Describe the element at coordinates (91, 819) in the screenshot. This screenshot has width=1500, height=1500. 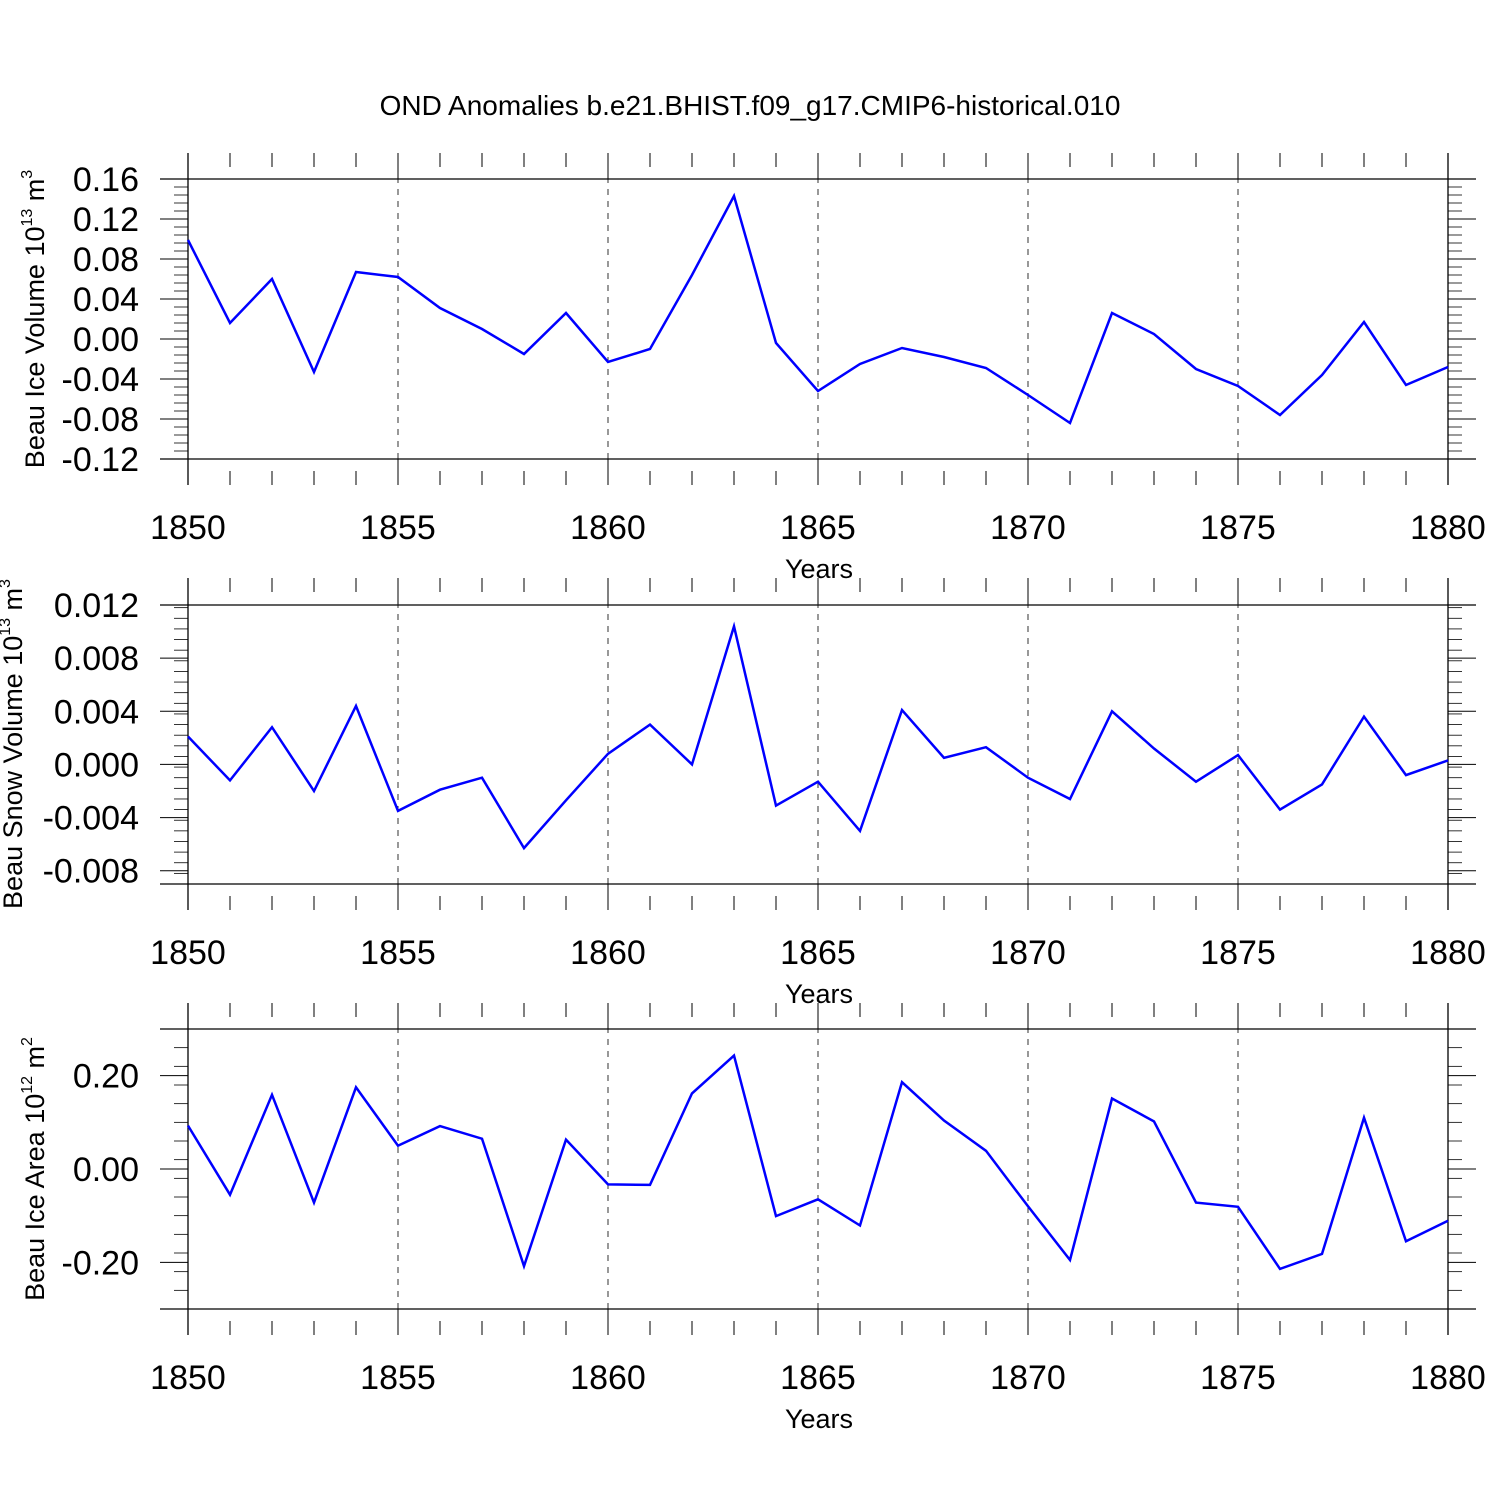
I see `y-tick-label: -0.004` at that location.